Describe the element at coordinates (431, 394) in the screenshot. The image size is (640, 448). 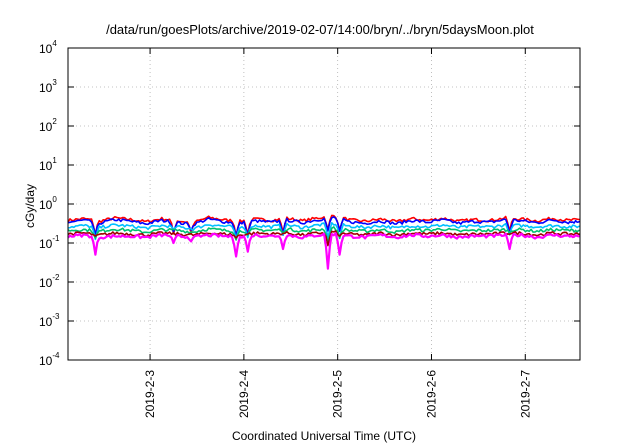
I see `x-tick-label: 2019-2-6` at that location.